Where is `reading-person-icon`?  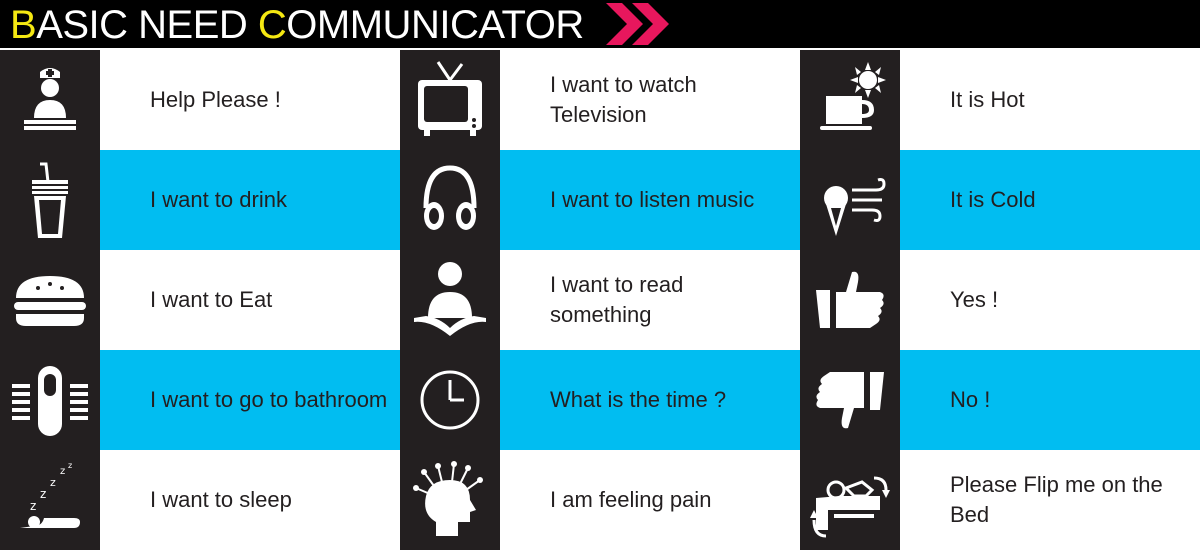
reading-person-icon is located at coordinates (450, 299).